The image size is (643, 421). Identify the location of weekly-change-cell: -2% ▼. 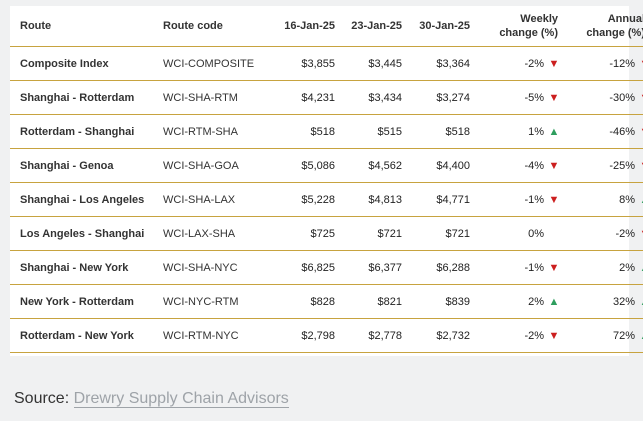
(517, 335).